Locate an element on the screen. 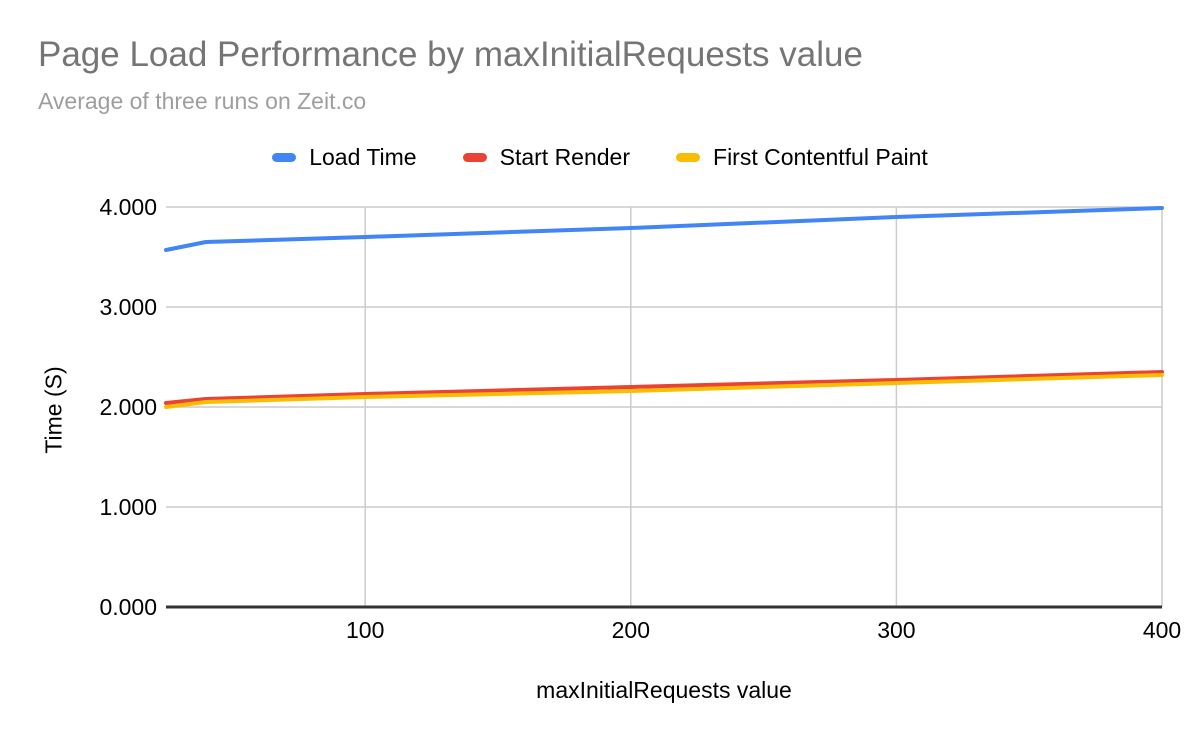 The image size is (1200, 742). legend-item-first-contentful-paint: First Contentful Paint is located at coordinates (802, 157).